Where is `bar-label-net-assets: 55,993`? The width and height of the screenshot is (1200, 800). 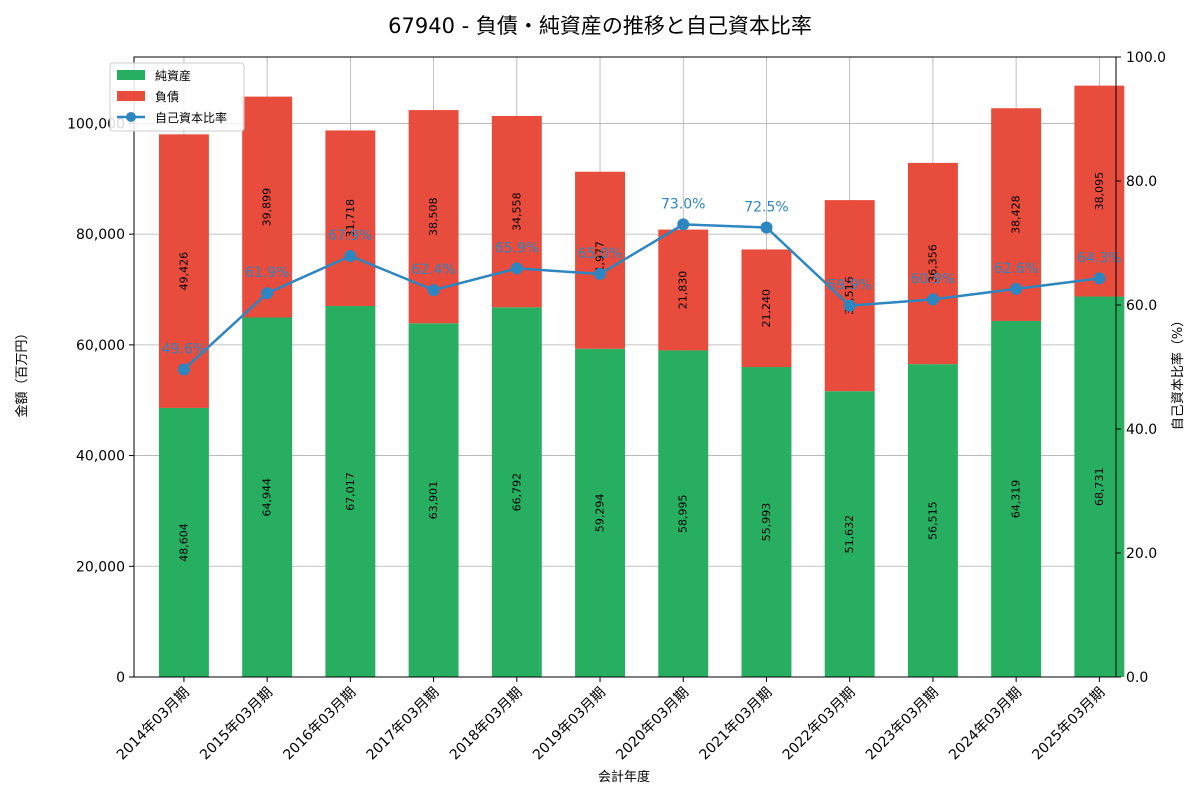 bar-label-net-assets: 55,993 is located at coordinates (766, 522).